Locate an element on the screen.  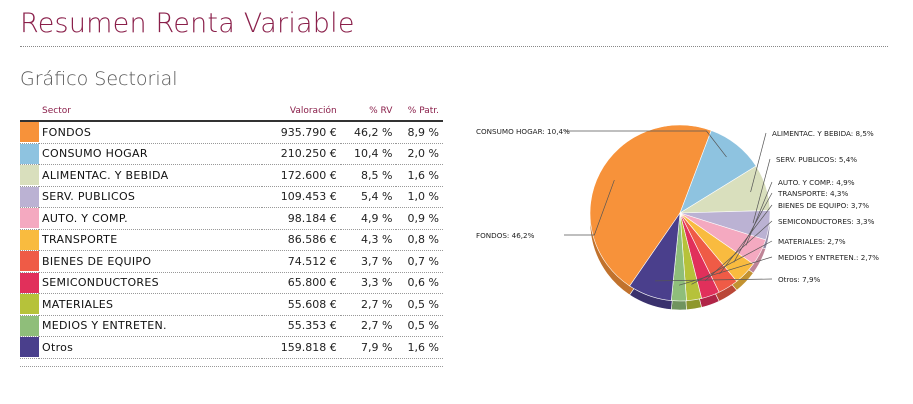
pie-slice-label: ALIMENTAC. Y BEBIDA: 8,5% is located at coordinates (823, 133).